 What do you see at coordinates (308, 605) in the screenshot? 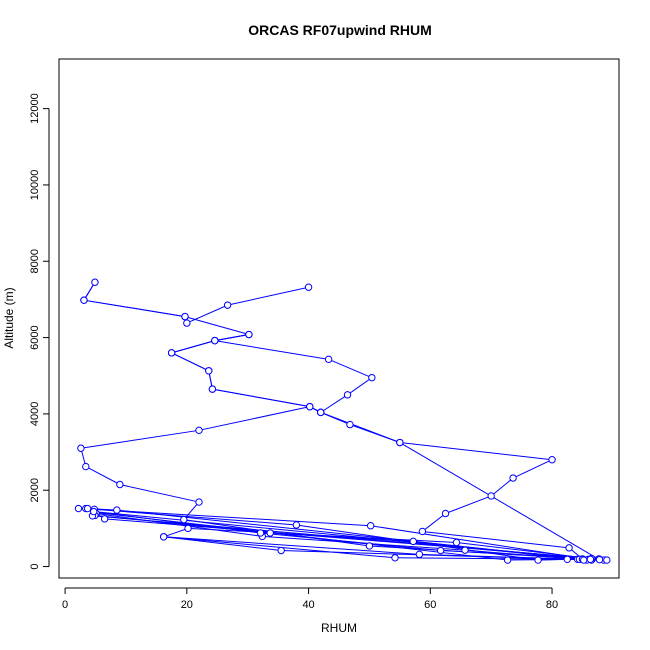
I see `x-tick-label: 40` at bounding box center [308, 605].